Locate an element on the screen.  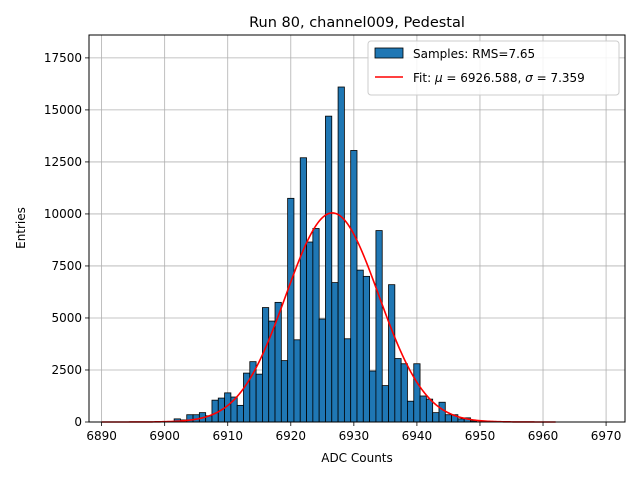
y-tick-label: 2500 is located at coordinates (66, 370).